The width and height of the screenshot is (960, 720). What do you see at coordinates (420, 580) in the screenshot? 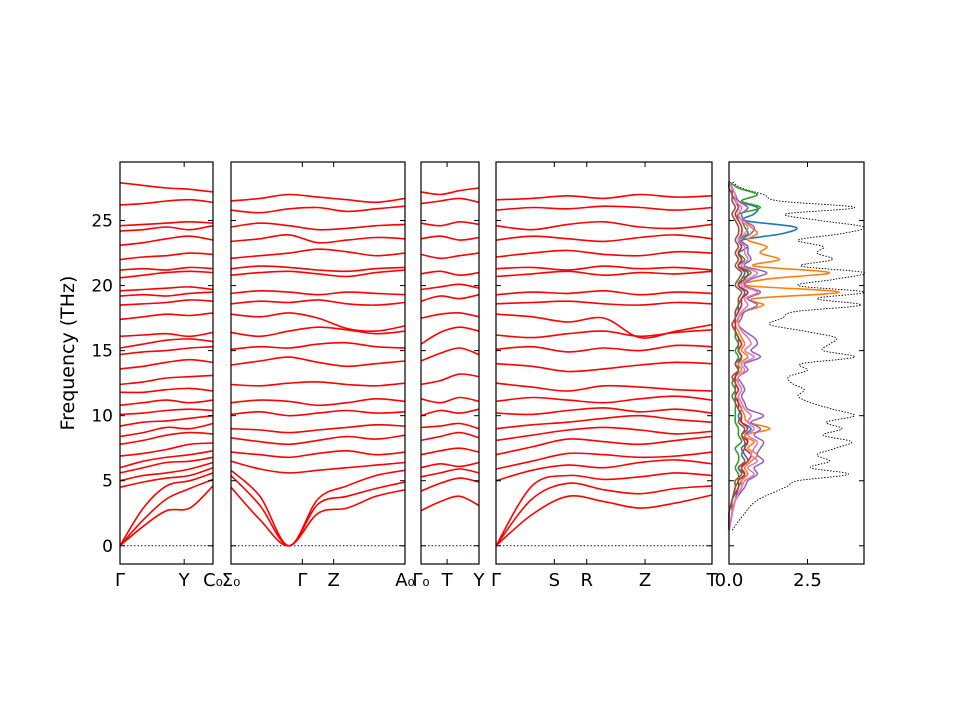
I see `high-symmetry-point-label: Γ₀` at bounding box center [420, 580].